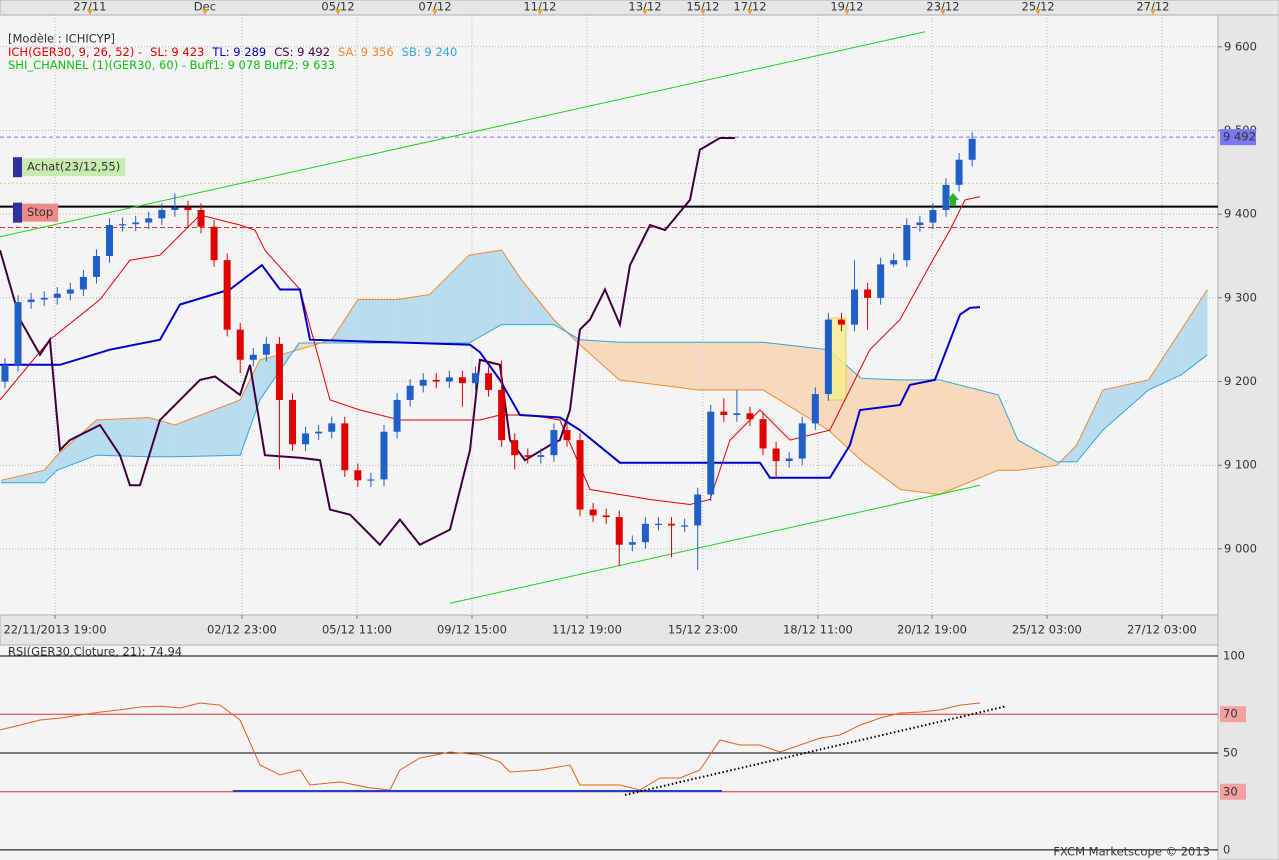 This screenshot has height=860, width=1279. What do you see at coordinates (434, 7) in the screenshot?
I see `top-tick-label: 07/12` at bounding box center [434, 7].